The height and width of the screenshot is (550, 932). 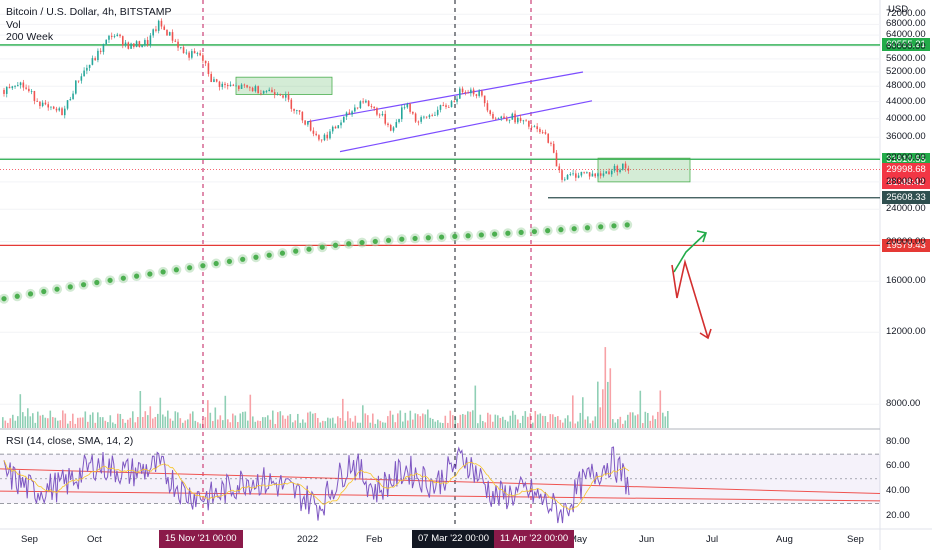 What do you see at coordinates (647, 539) in the screenshot?
I see `time-tick-label: Jun` at bounding box center [647, 539].